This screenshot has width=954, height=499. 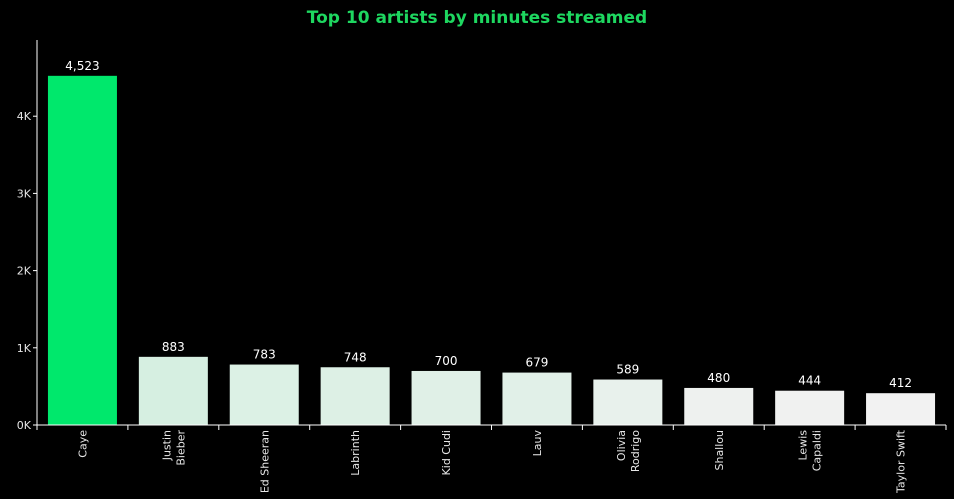 I want to click on x-tick-label: Taylor Swift, so click(x=901, y=461).